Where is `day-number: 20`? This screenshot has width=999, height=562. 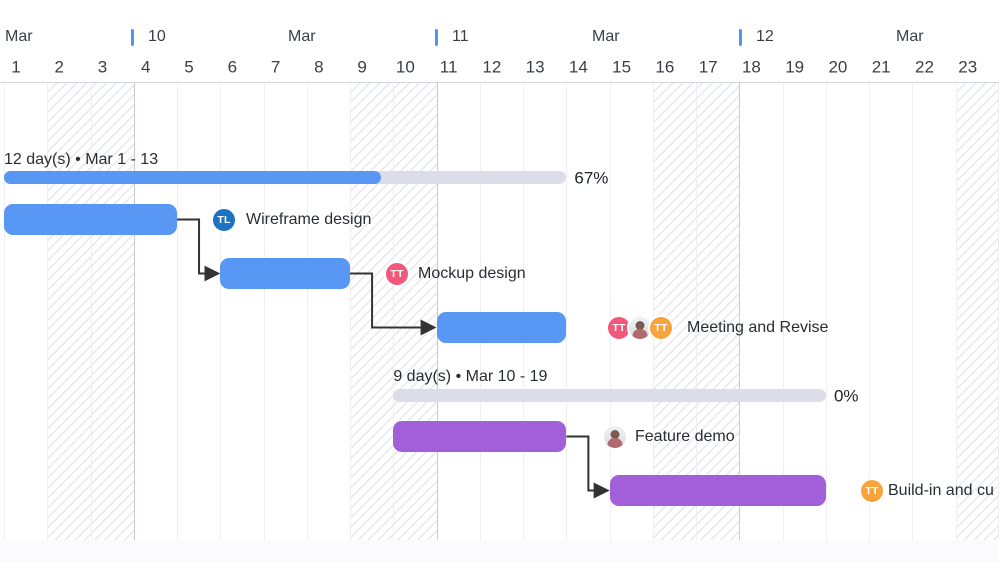
day-number: 20 is located at coordinates (838, 67).